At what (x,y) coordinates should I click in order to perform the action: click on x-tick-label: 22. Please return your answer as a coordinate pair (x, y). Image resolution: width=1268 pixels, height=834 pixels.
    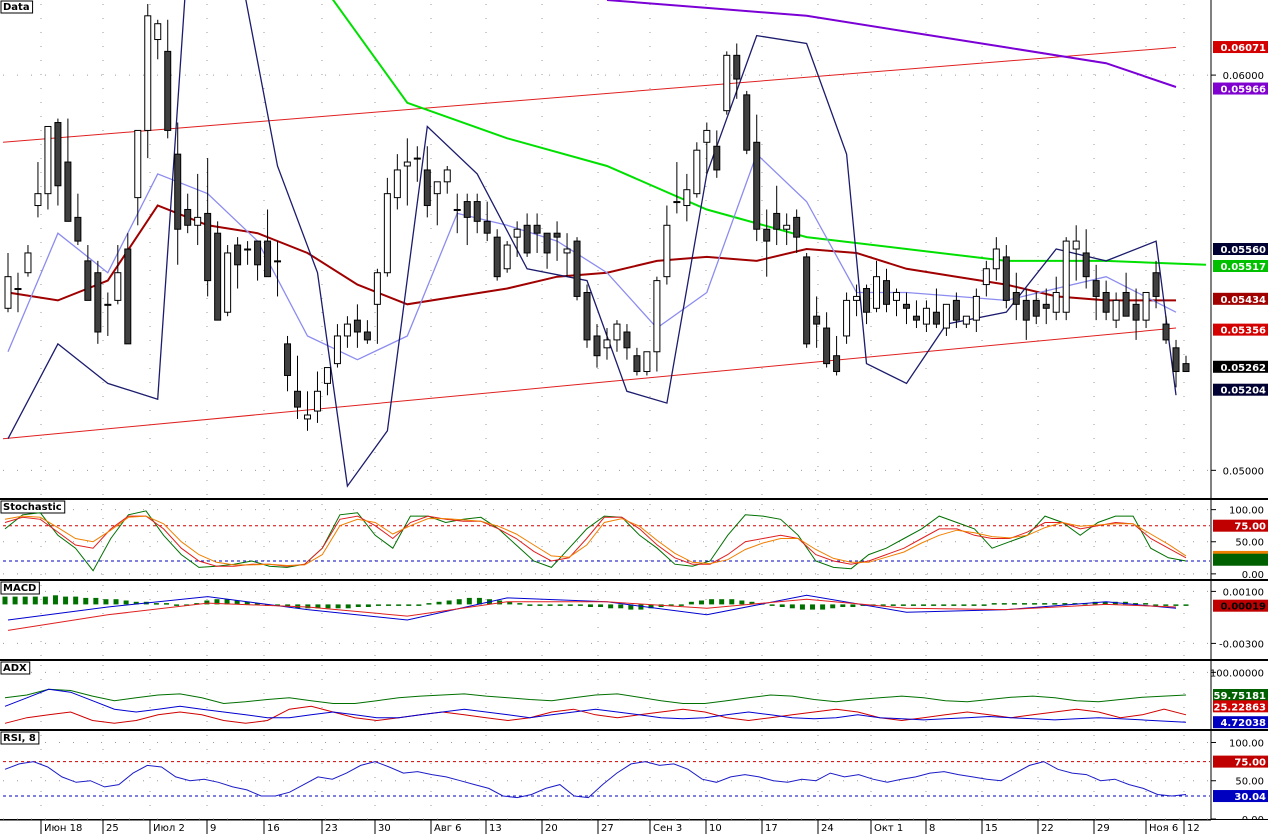
    Looking at the image, I should click on (1047, 828).